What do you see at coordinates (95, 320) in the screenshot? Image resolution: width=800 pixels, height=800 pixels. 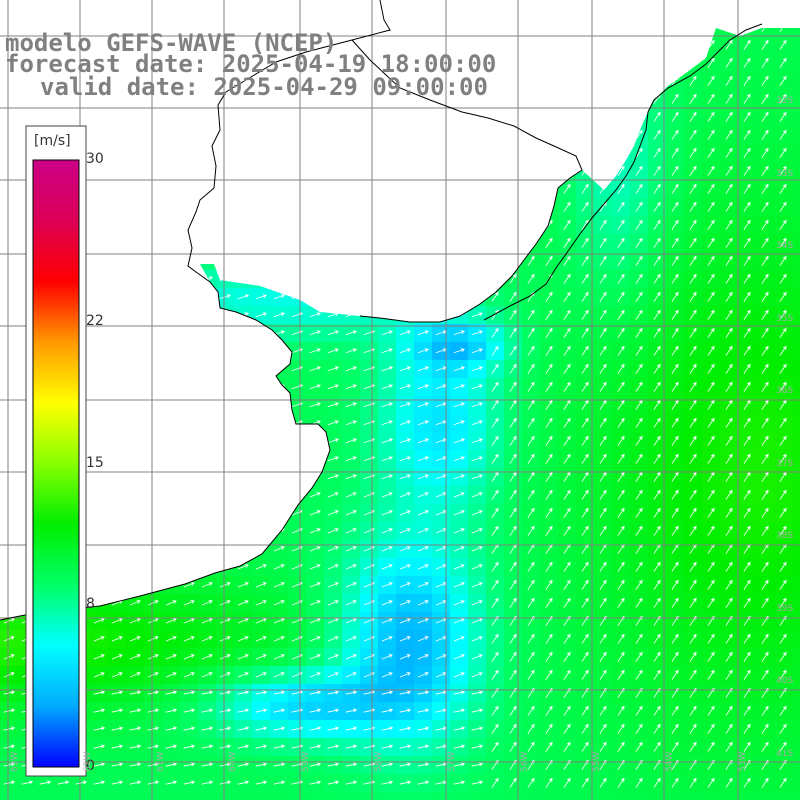 I see `colorbar-tick-label: 22` at bounding box center [95, 320].